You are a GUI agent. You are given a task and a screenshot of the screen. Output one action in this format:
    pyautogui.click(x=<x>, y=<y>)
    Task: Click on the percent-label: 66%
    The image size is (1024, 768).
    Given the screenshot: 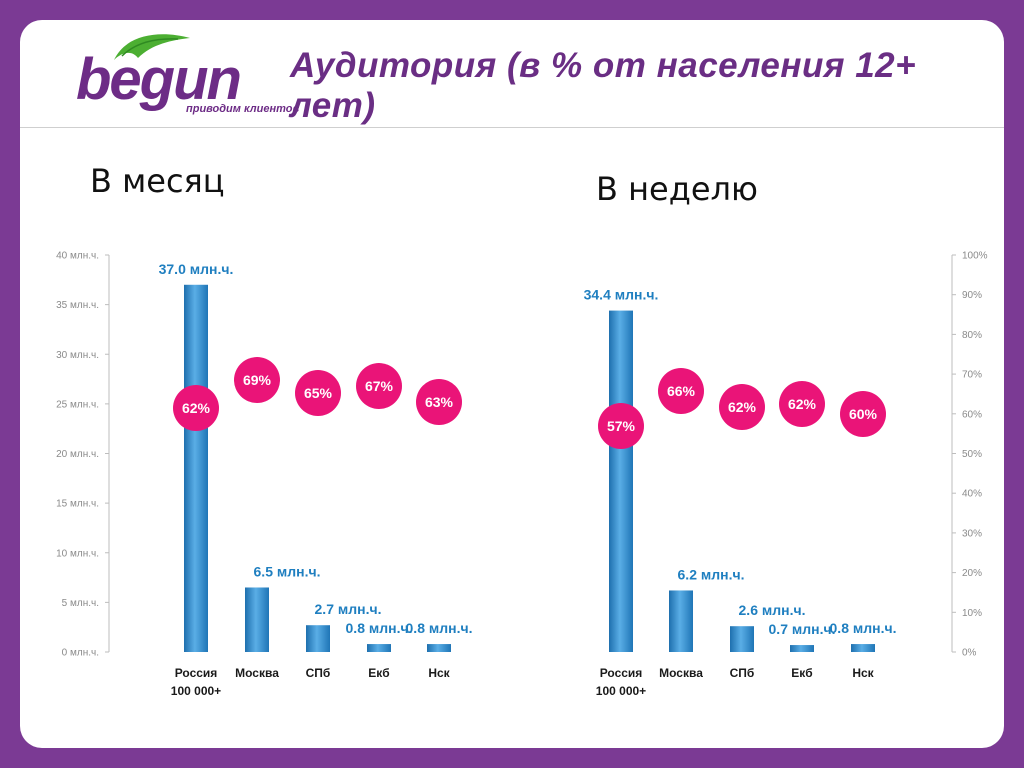 What is the action you would take?
    pyautogui.click(x=681, y=391)
    